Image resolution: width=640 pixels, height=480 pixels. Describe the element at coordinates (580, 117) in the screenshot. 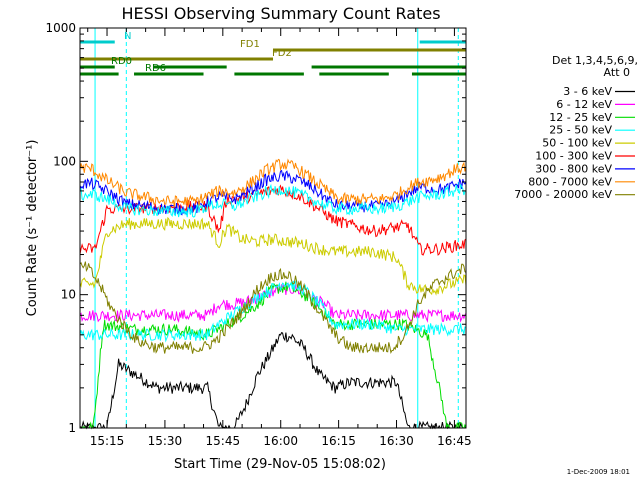

I see `legend-label-3: 12 - 25 keV` at that location.